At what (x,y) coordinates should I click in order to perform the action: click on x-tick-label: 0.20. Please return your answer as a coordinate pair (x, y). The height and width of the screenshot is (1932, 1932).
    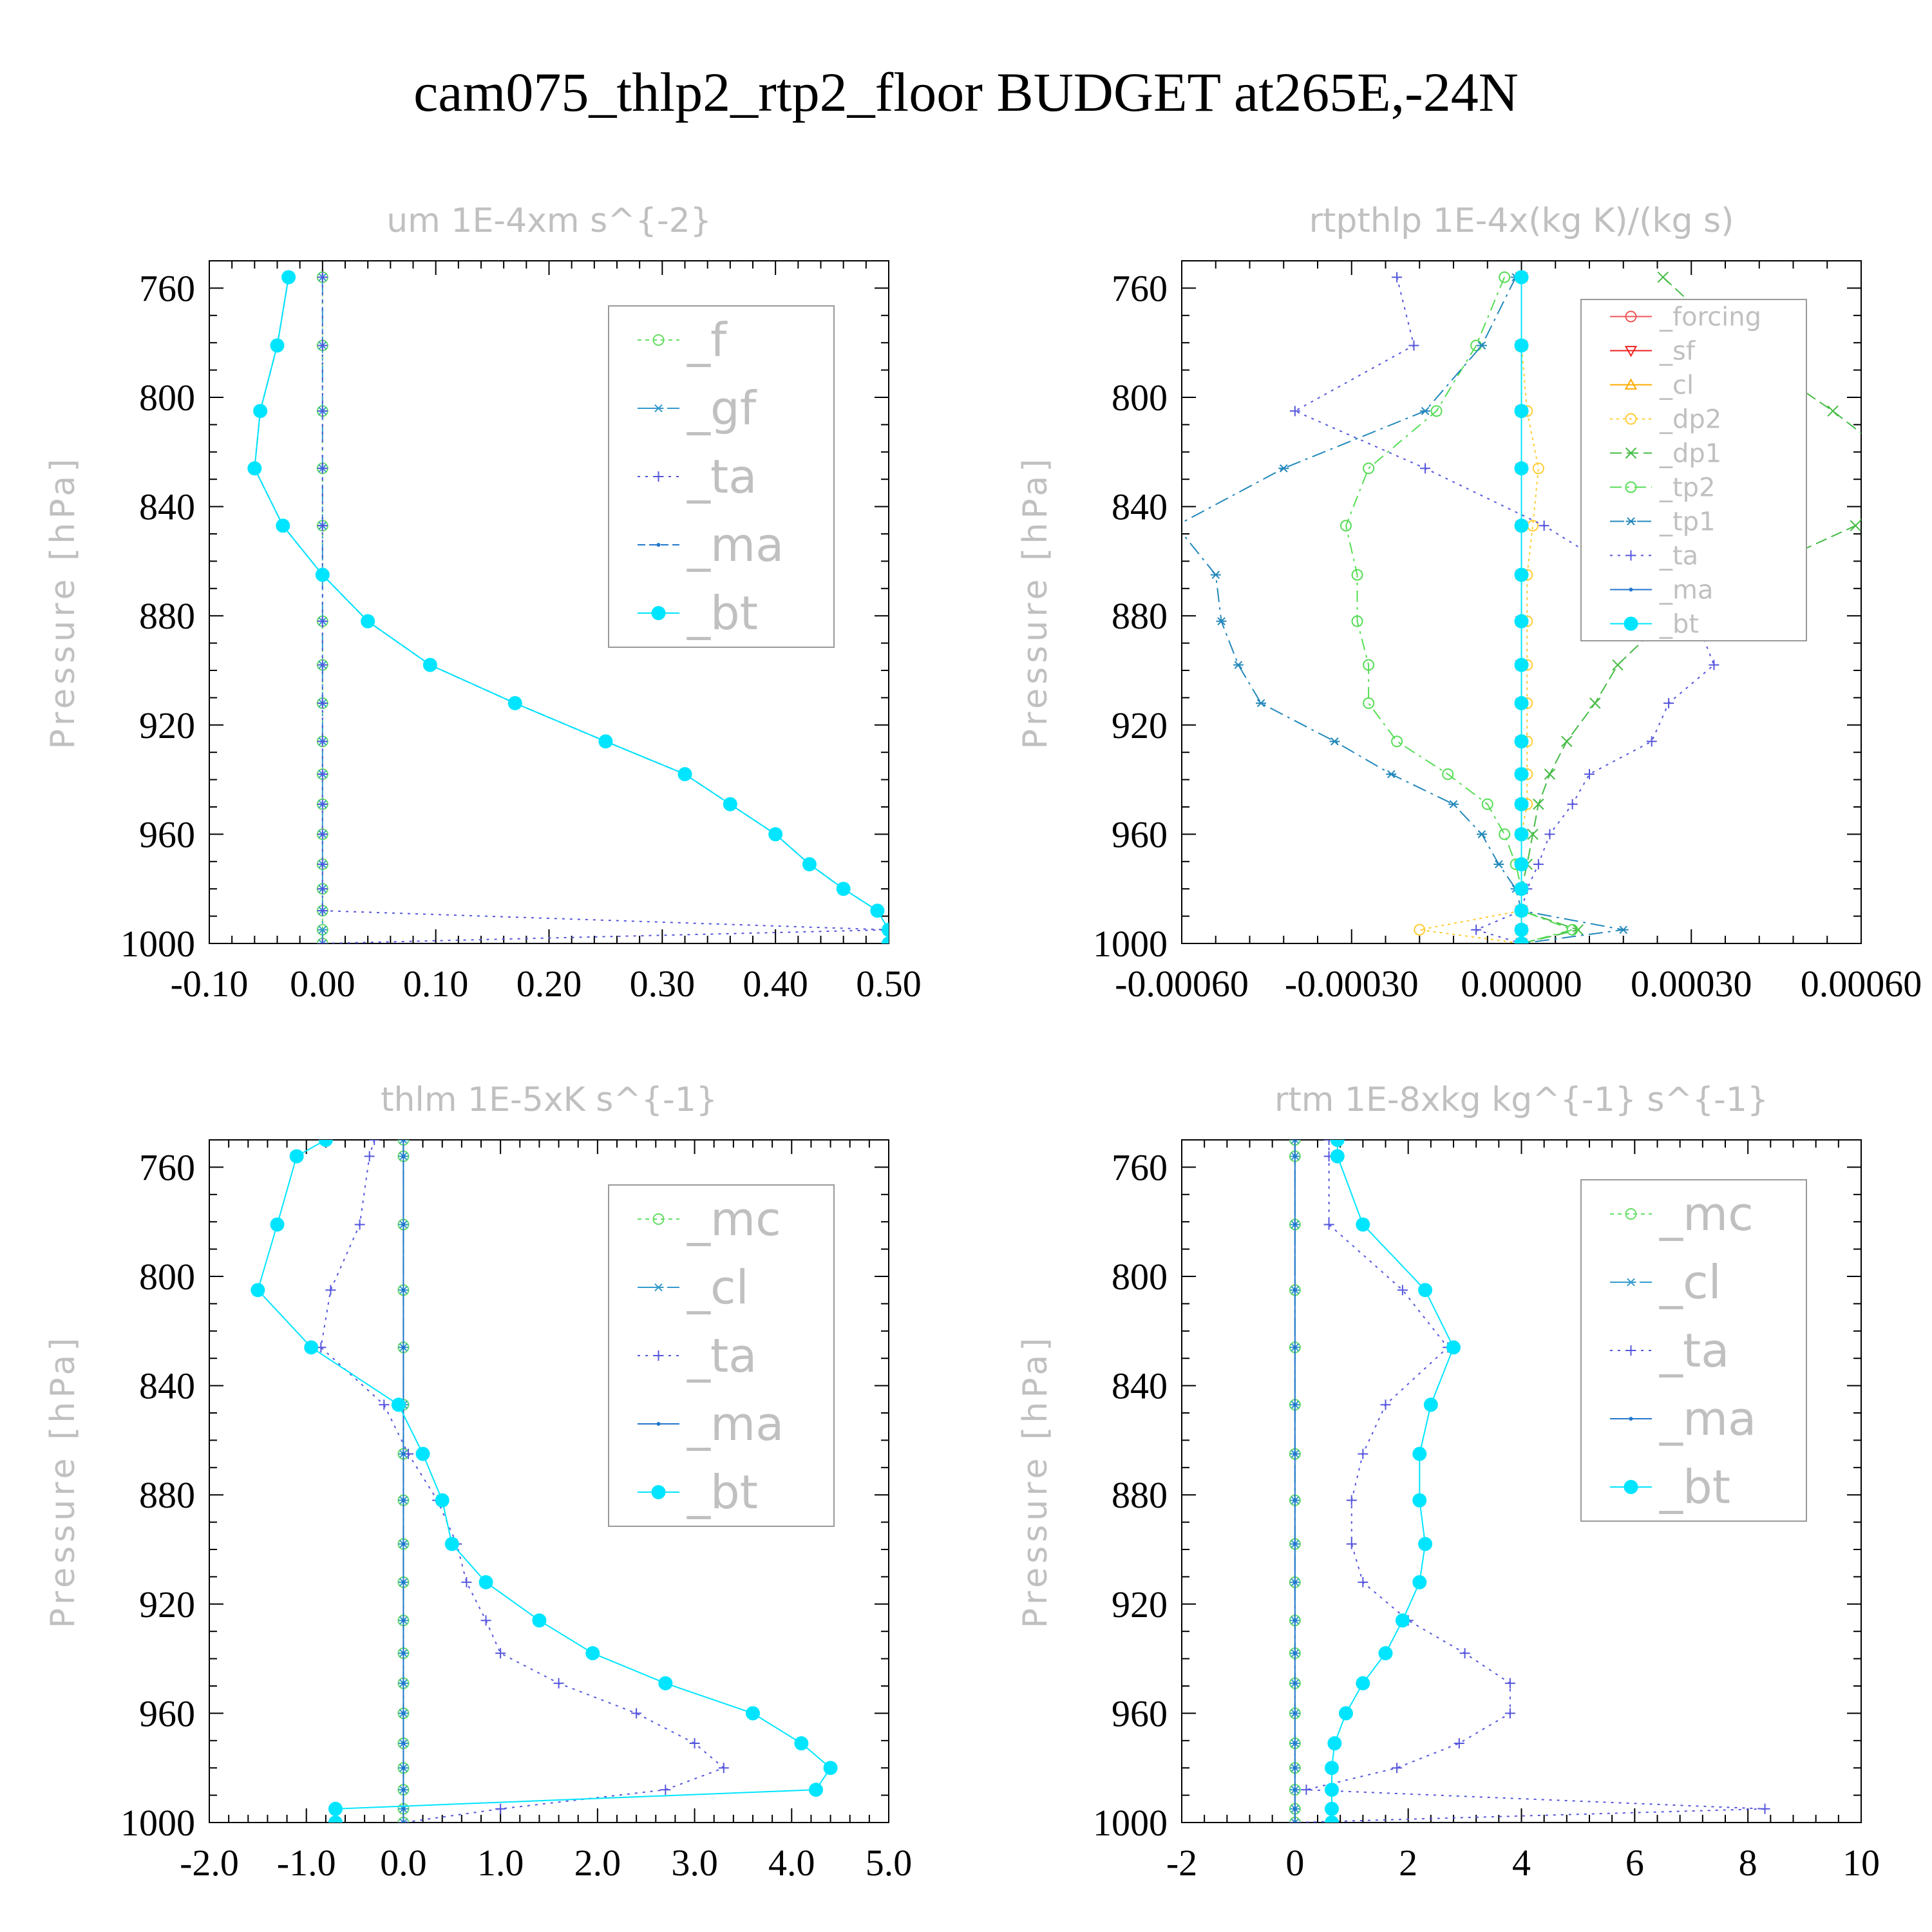
    Looking at the image, I should click on (549, 984).